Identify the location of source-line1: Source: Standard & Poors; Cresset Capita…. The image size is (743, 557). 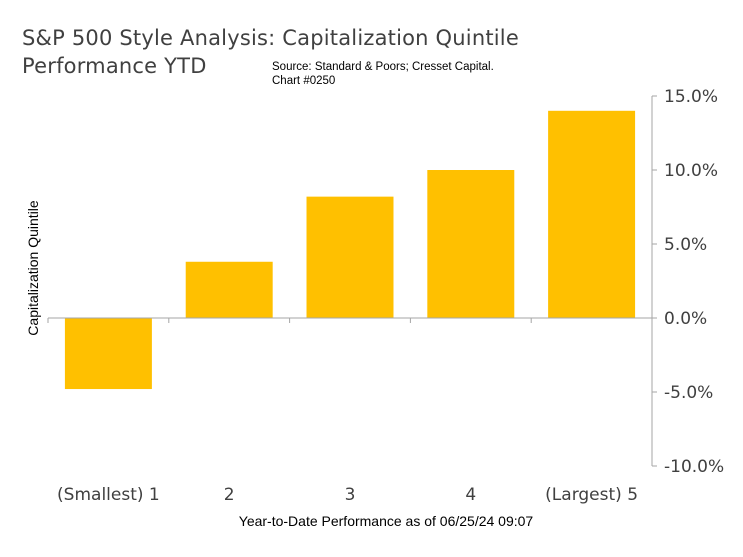
(383, 67).